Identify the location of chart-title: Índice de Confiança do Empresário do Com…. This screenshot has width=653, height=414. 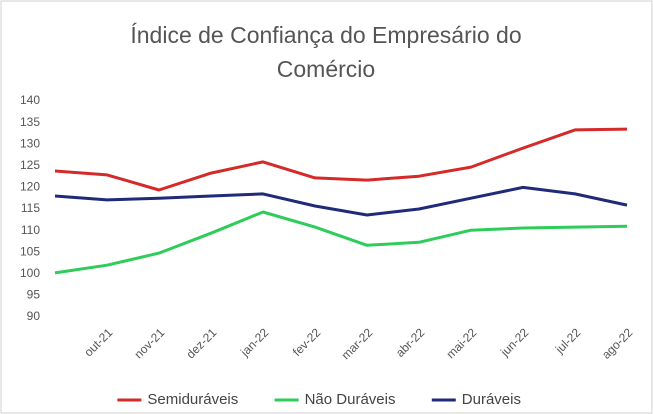
(326, 52).